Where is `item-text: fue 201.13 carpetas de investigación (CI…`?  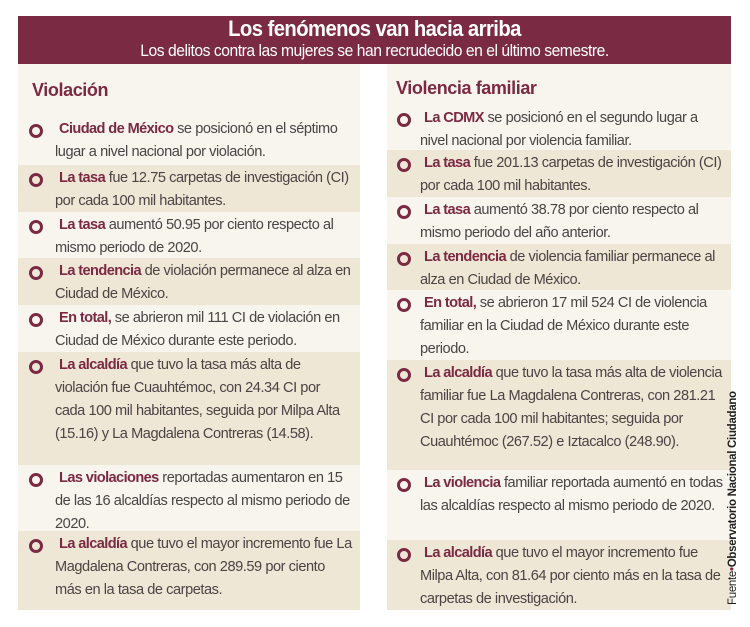
item-text: fue 201.13 carpetas de investigación (CI… is located at coordinates (571, 174).